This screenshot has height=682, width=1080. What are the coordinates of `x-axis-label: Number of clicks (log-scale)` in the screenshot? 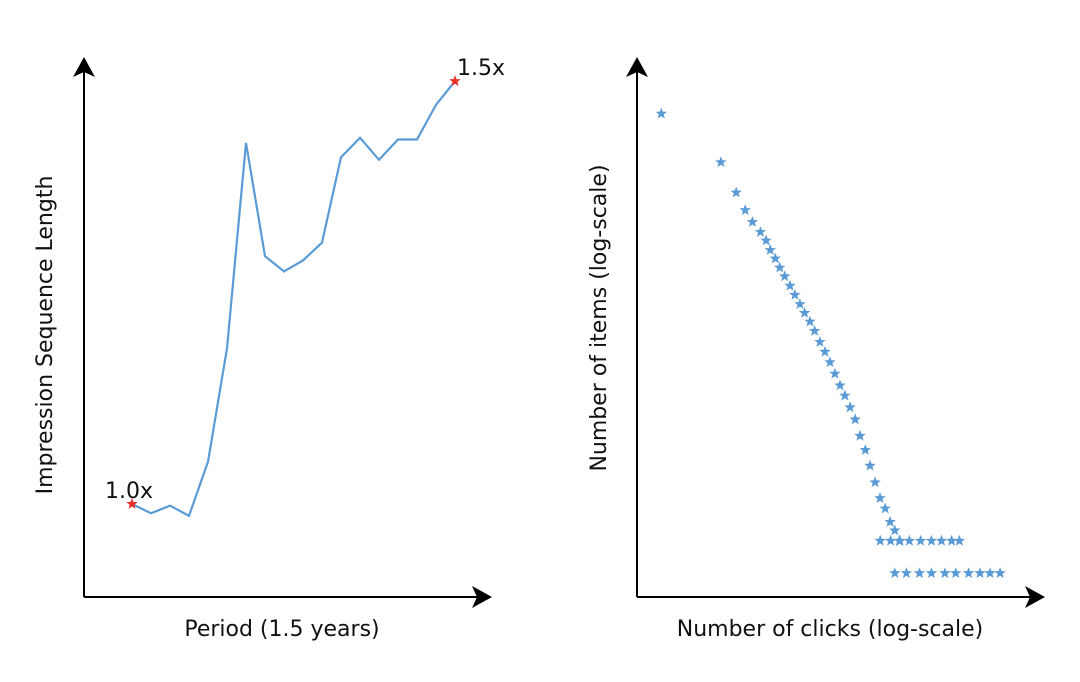 It's located at (830, 629).